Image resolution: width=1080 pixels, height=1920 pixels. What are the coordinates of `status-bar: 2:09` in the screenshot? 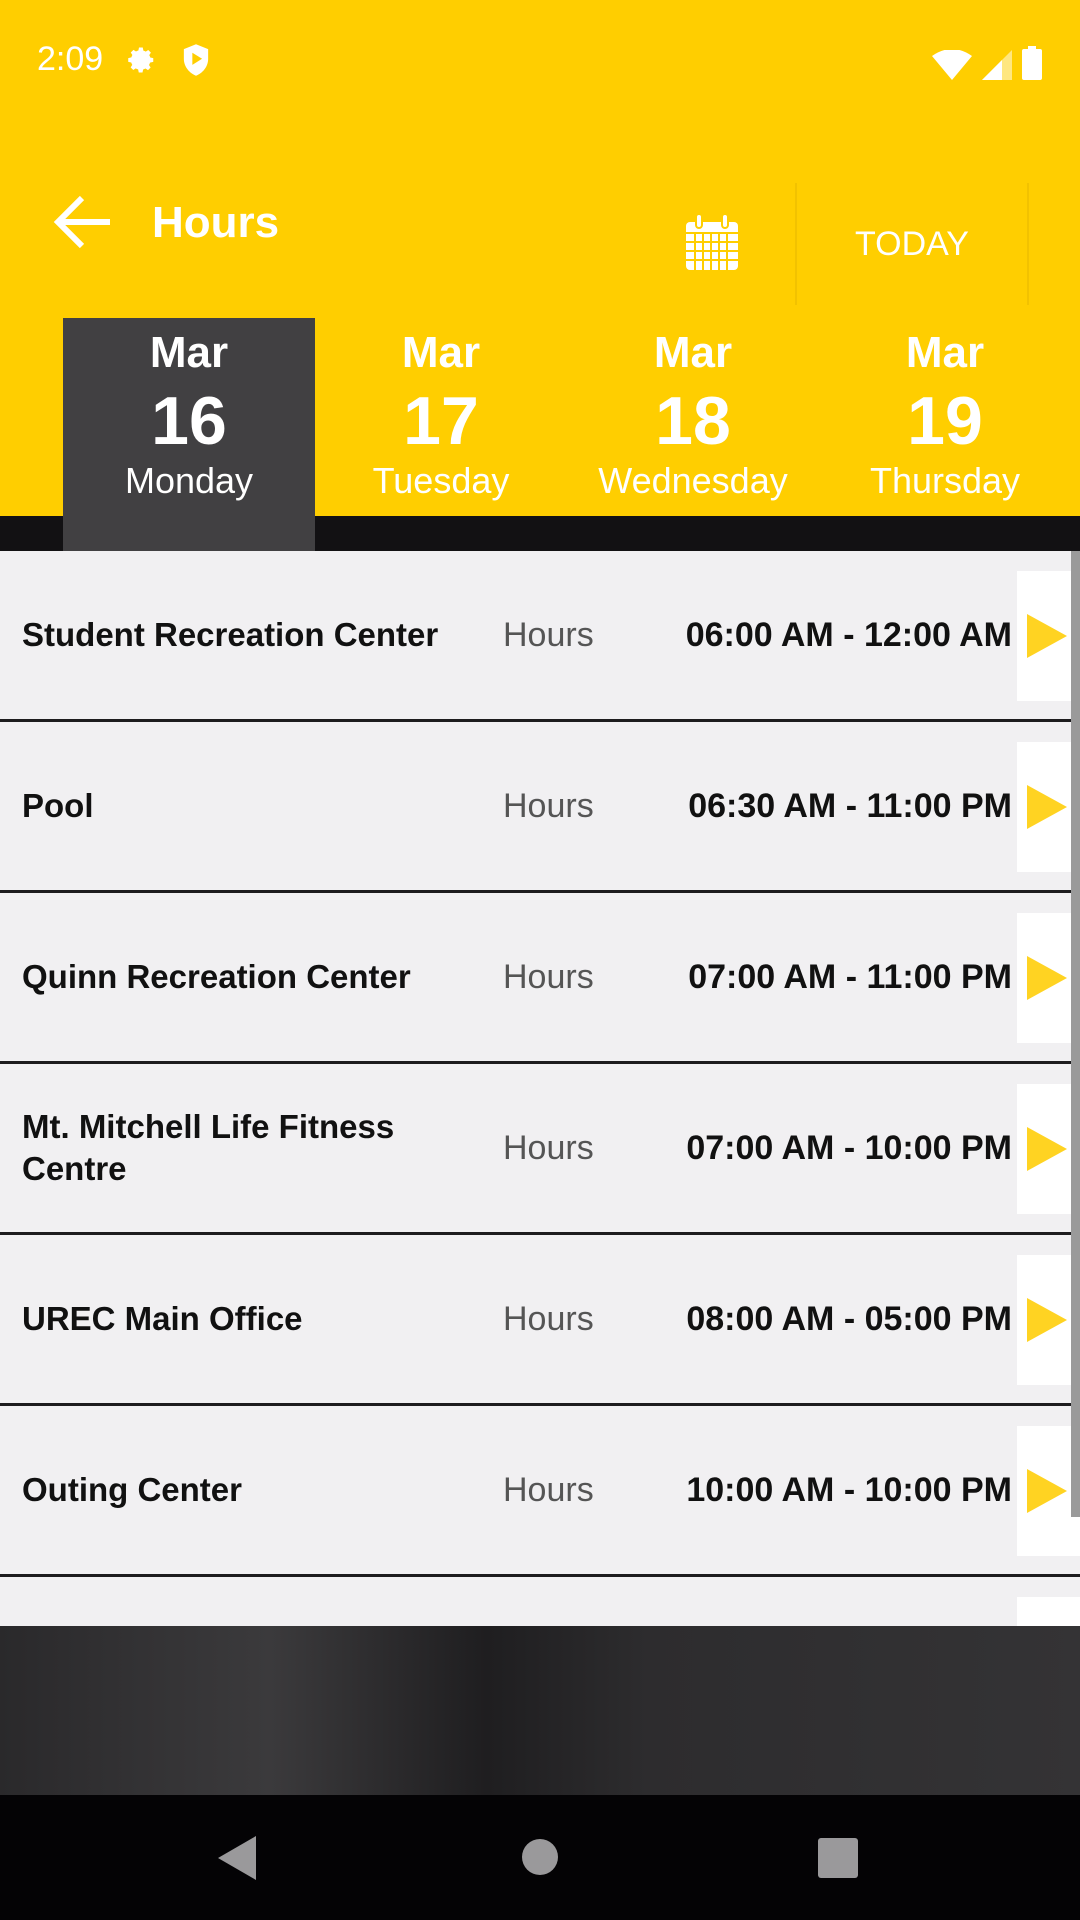 It's located at (124, 59).